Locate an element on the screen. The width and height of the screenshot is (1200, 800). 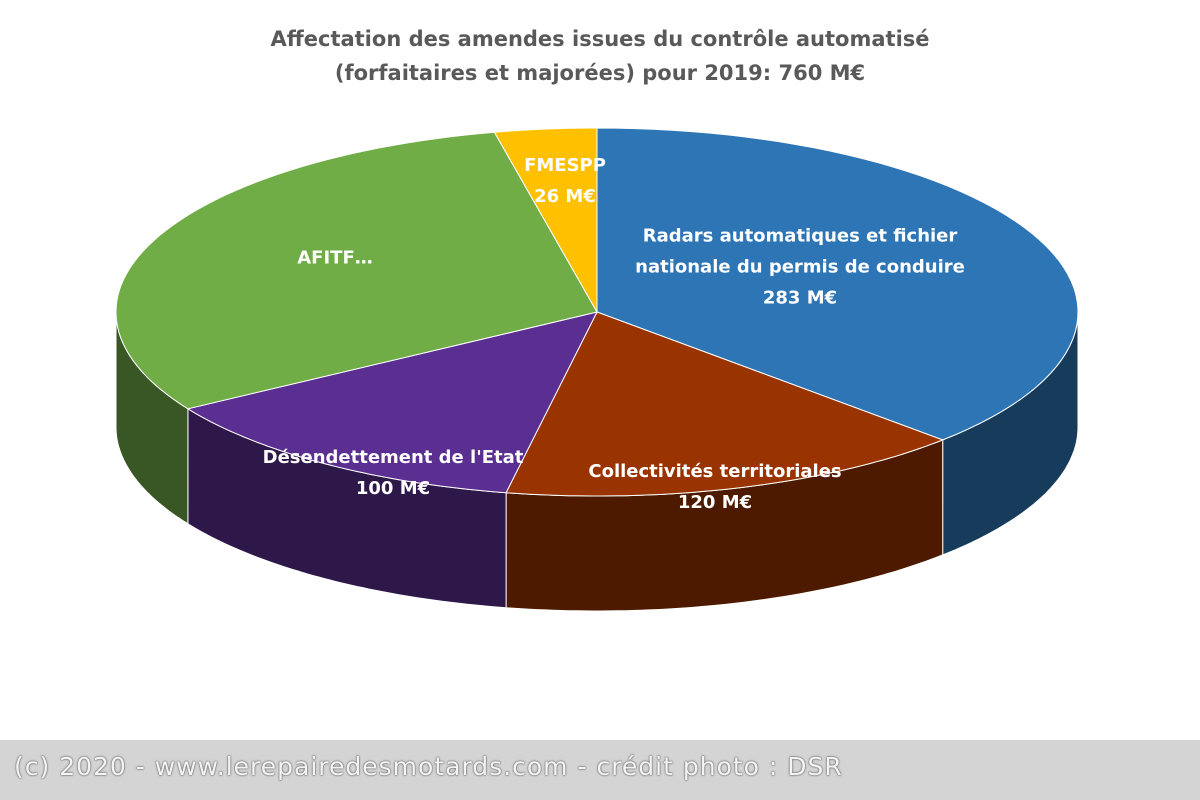
value-label: 283 M€ is located at coordinates (800, 298).